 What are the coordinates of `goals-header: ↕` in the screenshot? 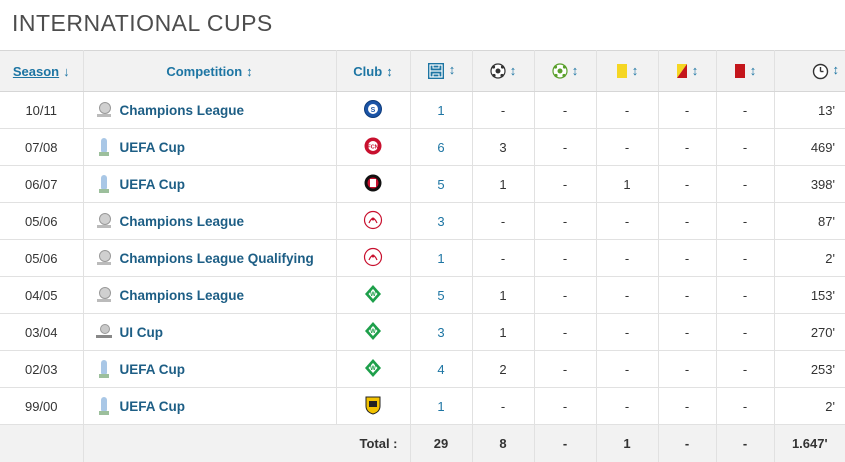 It's located at (503, 71).